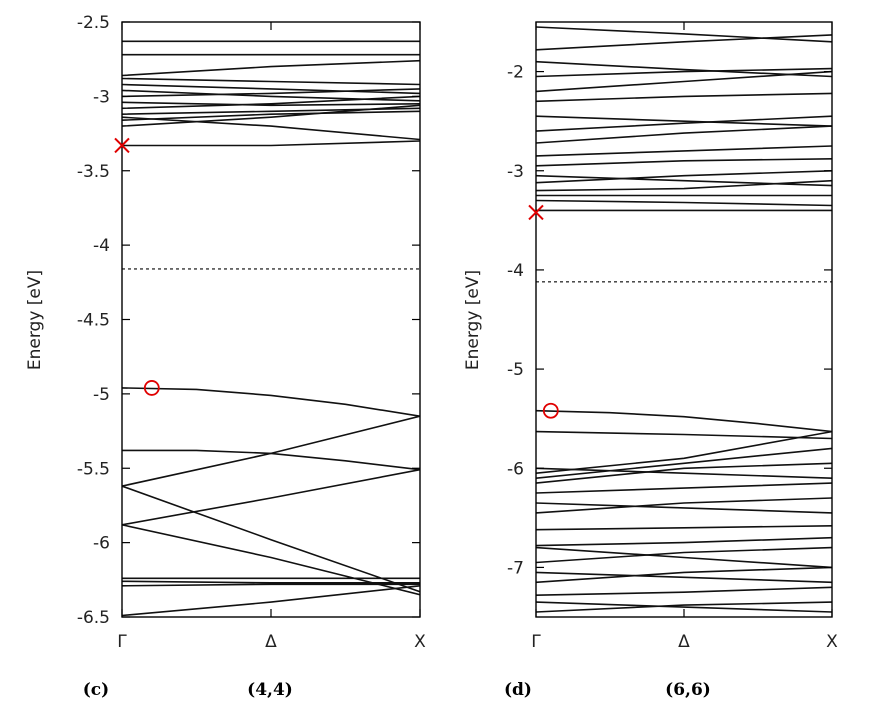 This screenshot has height=719, width=876. What do you see at coordinates (93, 469) in the screenshot?
I see `y-tick-label: -5.5` at bounding box center [93, 469].